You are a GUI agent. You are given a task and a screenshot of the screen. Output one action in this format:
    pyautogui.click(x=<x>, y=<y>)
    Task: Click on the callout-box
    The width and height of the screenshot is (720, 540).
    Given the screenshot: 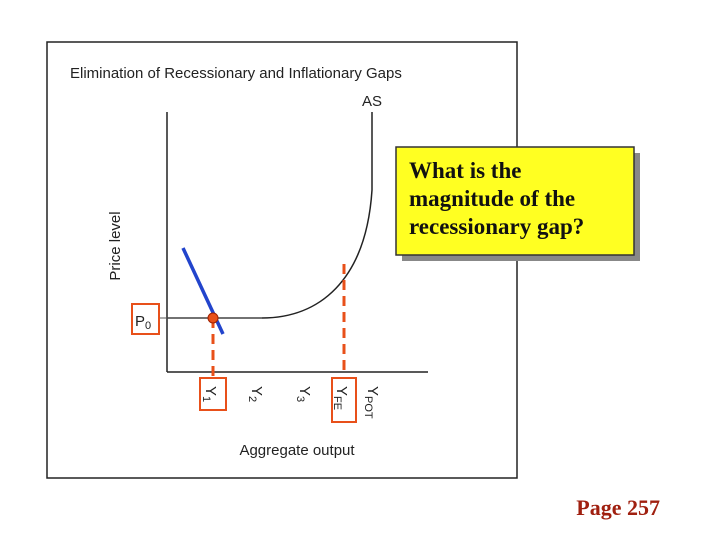 What is the action you would take?
    pyautogui.click(x=515, y=201)
    